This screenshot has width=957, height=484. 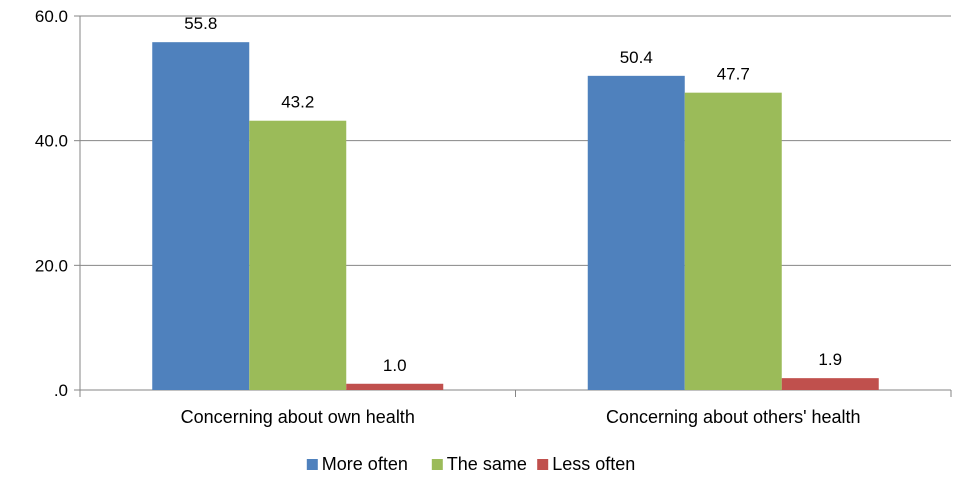 I want to click on x-category-label: Concerning about own health, so click(x=298, y=417).